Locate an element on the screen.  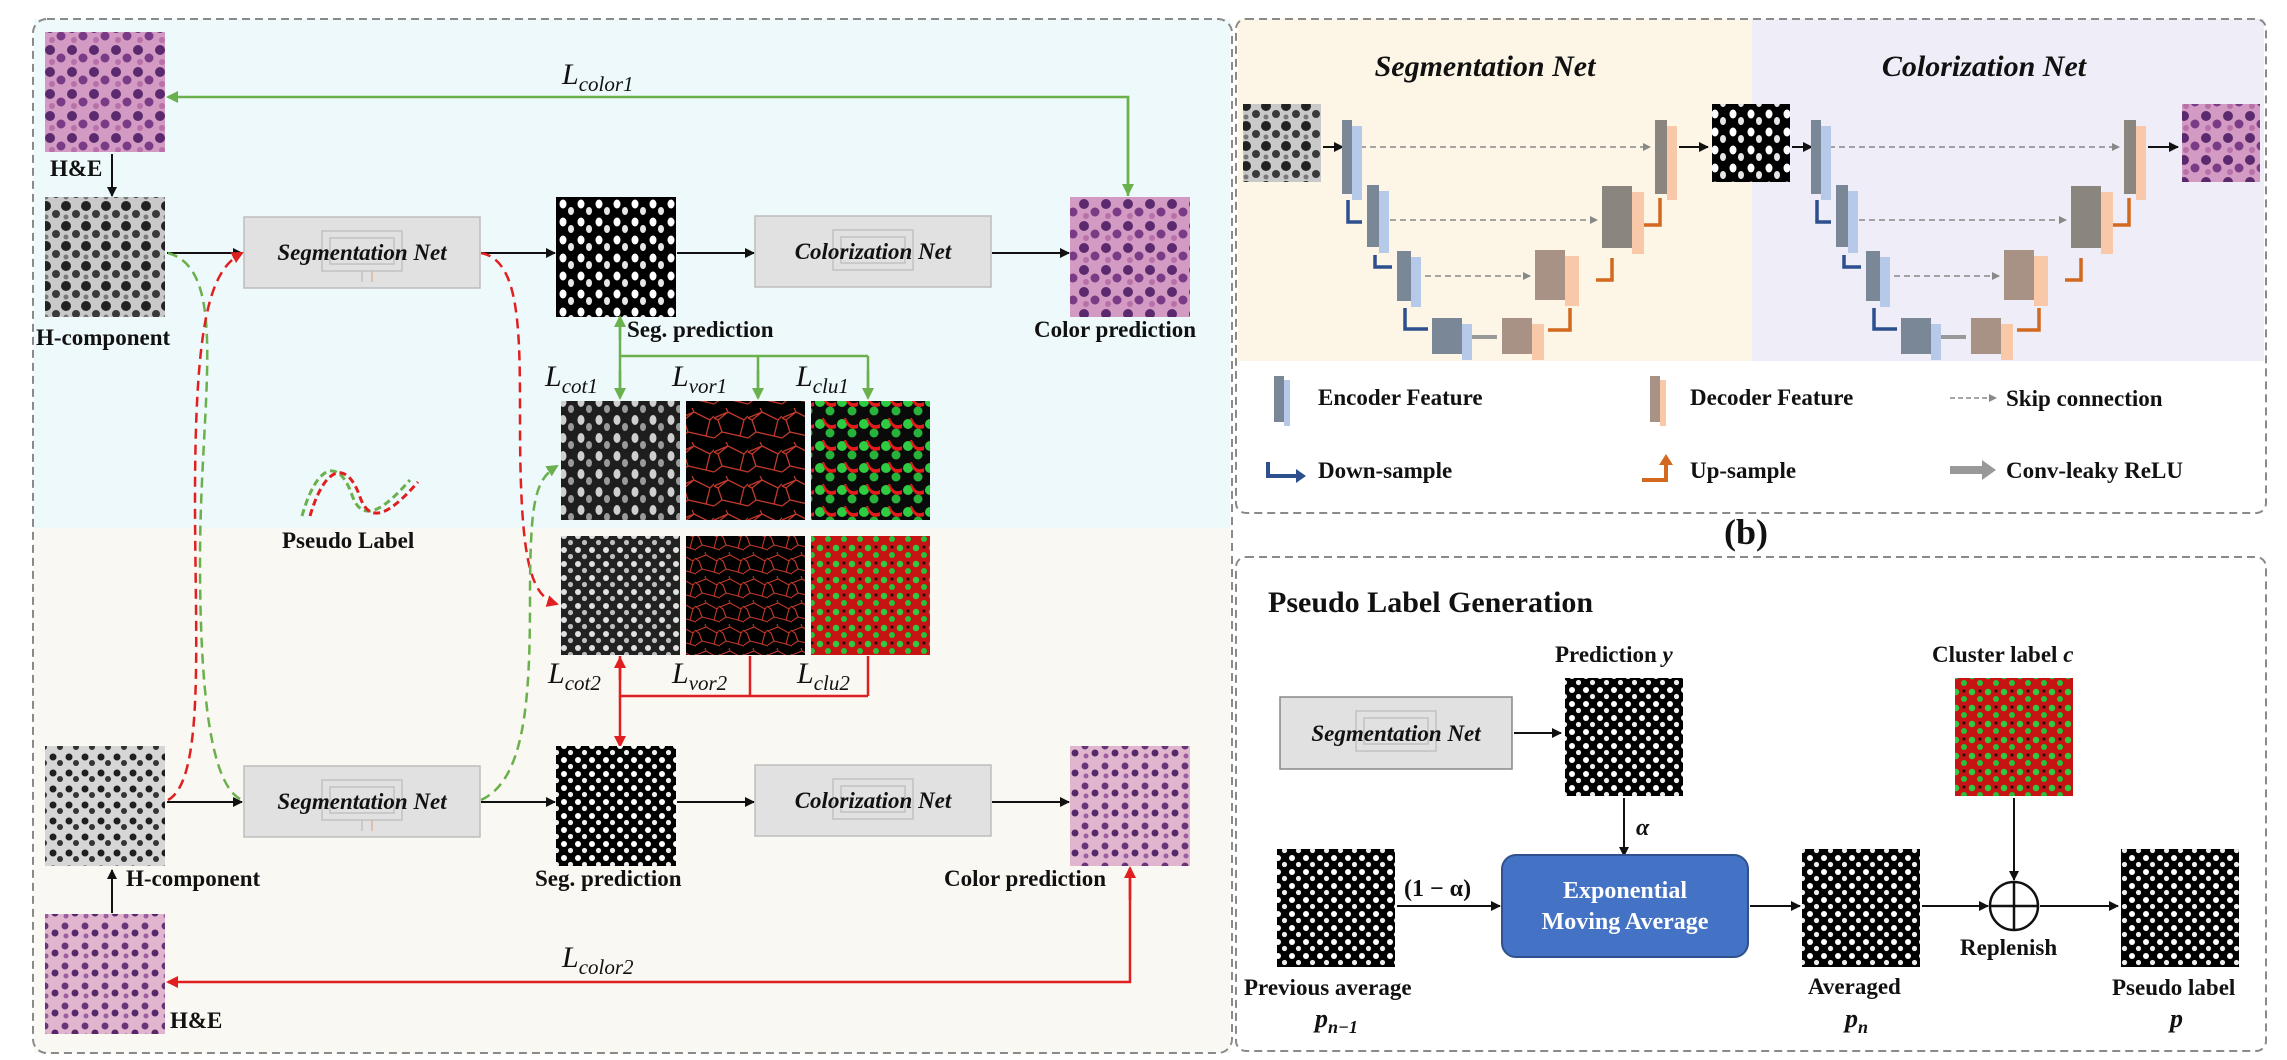
pc-cluster-label: Cluster label c is located at coordinates (2002, 654).